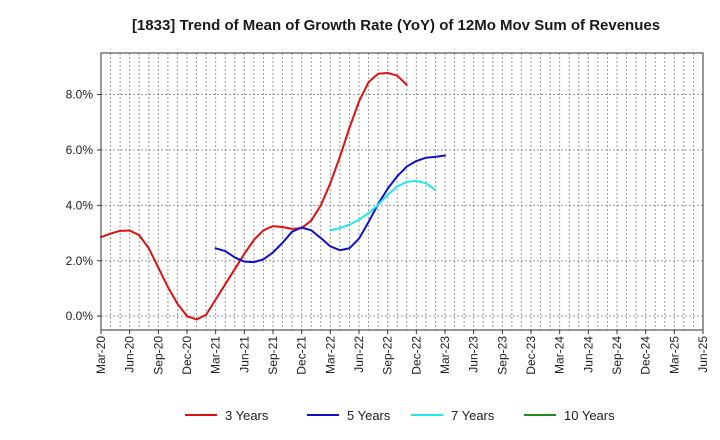 The image size is (720, 440). What do you see at coordinates (388, 355) in the screenshot?
I see `x-tick-label: Sep-22` at bounding box center [388, 355].